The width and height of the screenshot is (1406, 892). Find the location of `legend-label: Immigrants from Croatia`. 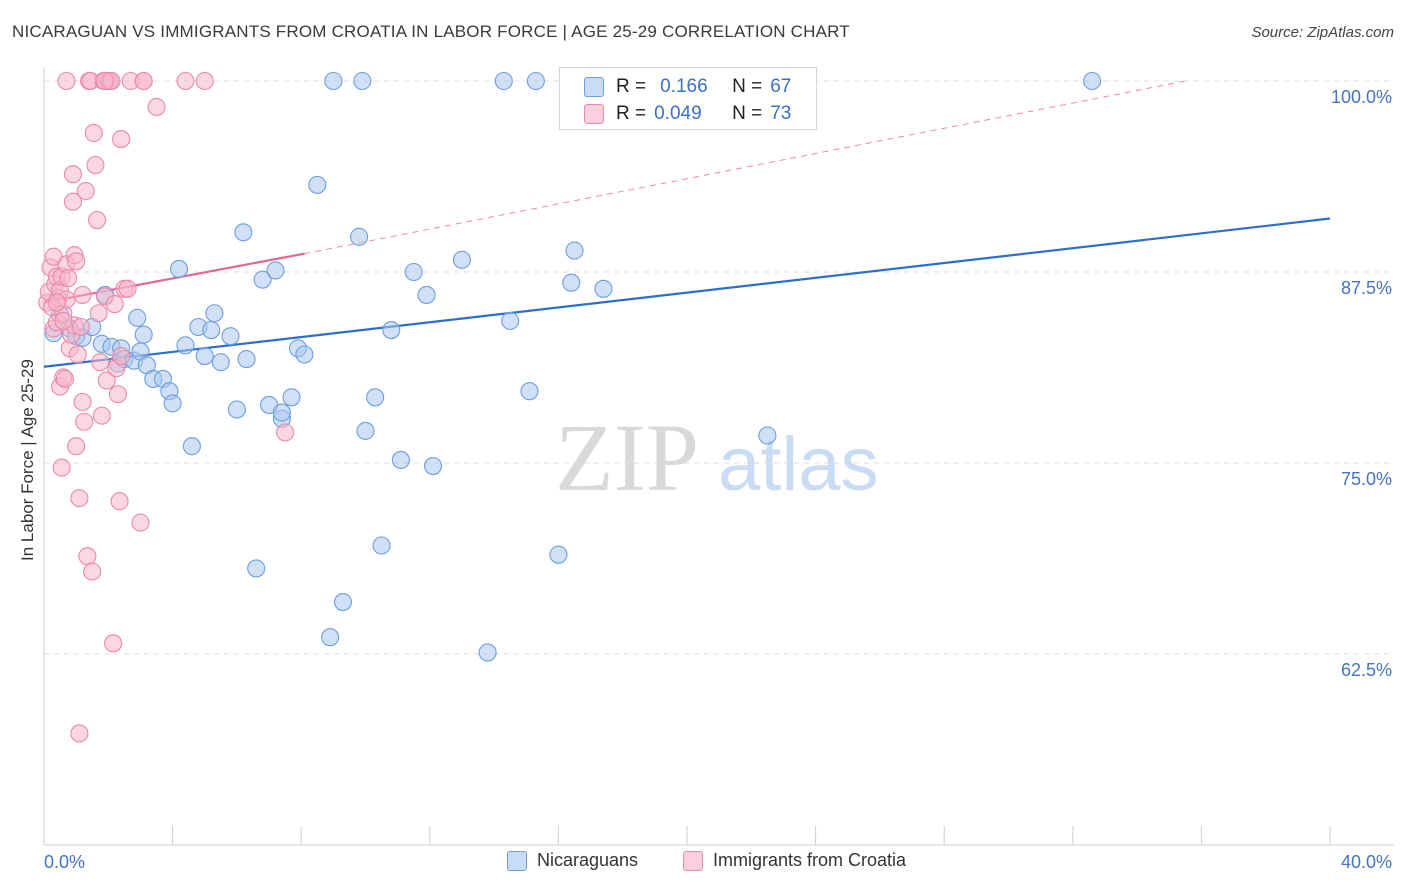

legend-label: Immigrants from Croatia is located at coordinates (810, 860).